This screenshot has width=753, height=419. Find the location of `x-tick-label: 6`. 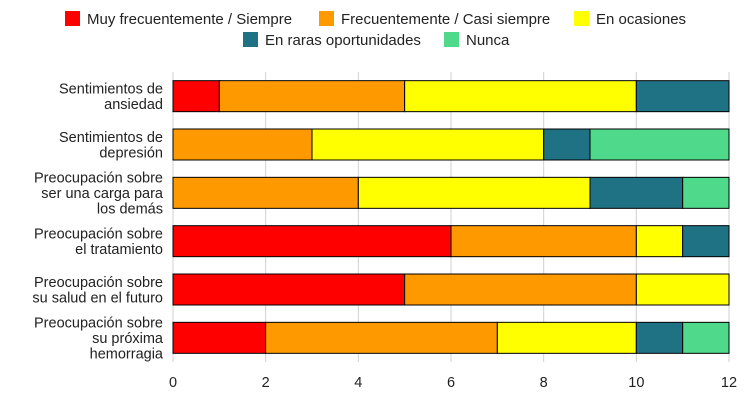

x-tick-label: 6 is located at coordinates (451, 383).